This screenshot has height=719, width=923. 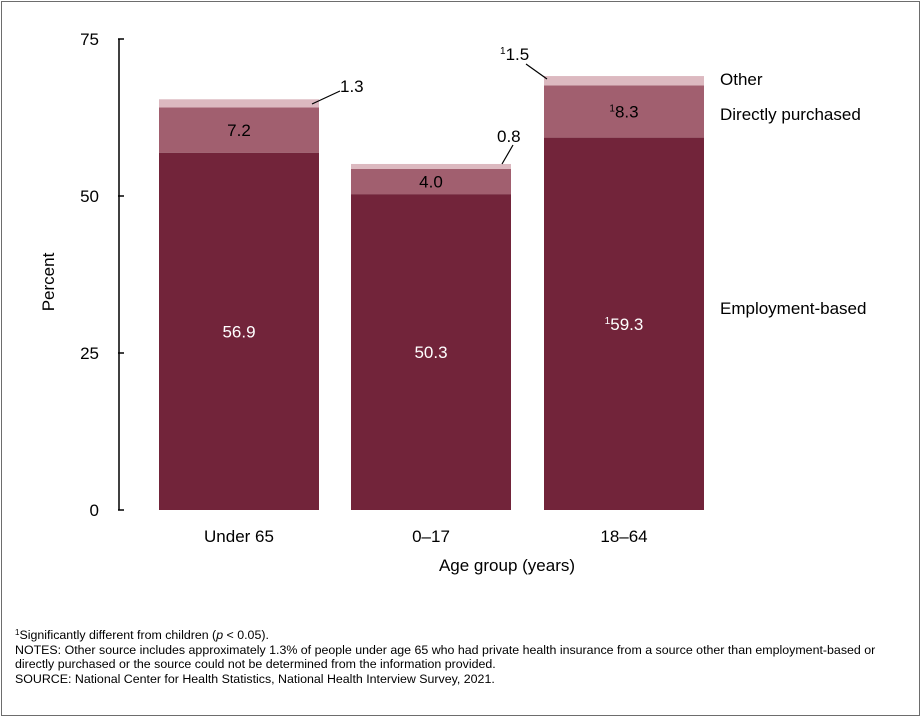 I want to click on footnote-text: Significantly different from children (, so click(x=118, y=635).